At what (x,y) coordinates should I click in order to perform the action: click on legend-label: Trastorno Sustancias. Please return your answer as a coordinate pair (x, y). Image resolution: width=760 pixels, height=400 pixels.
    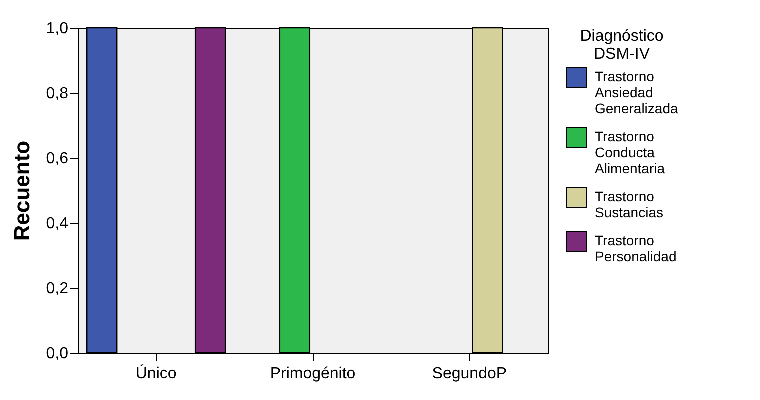
    Looking at the image, I should click on (629, 204).